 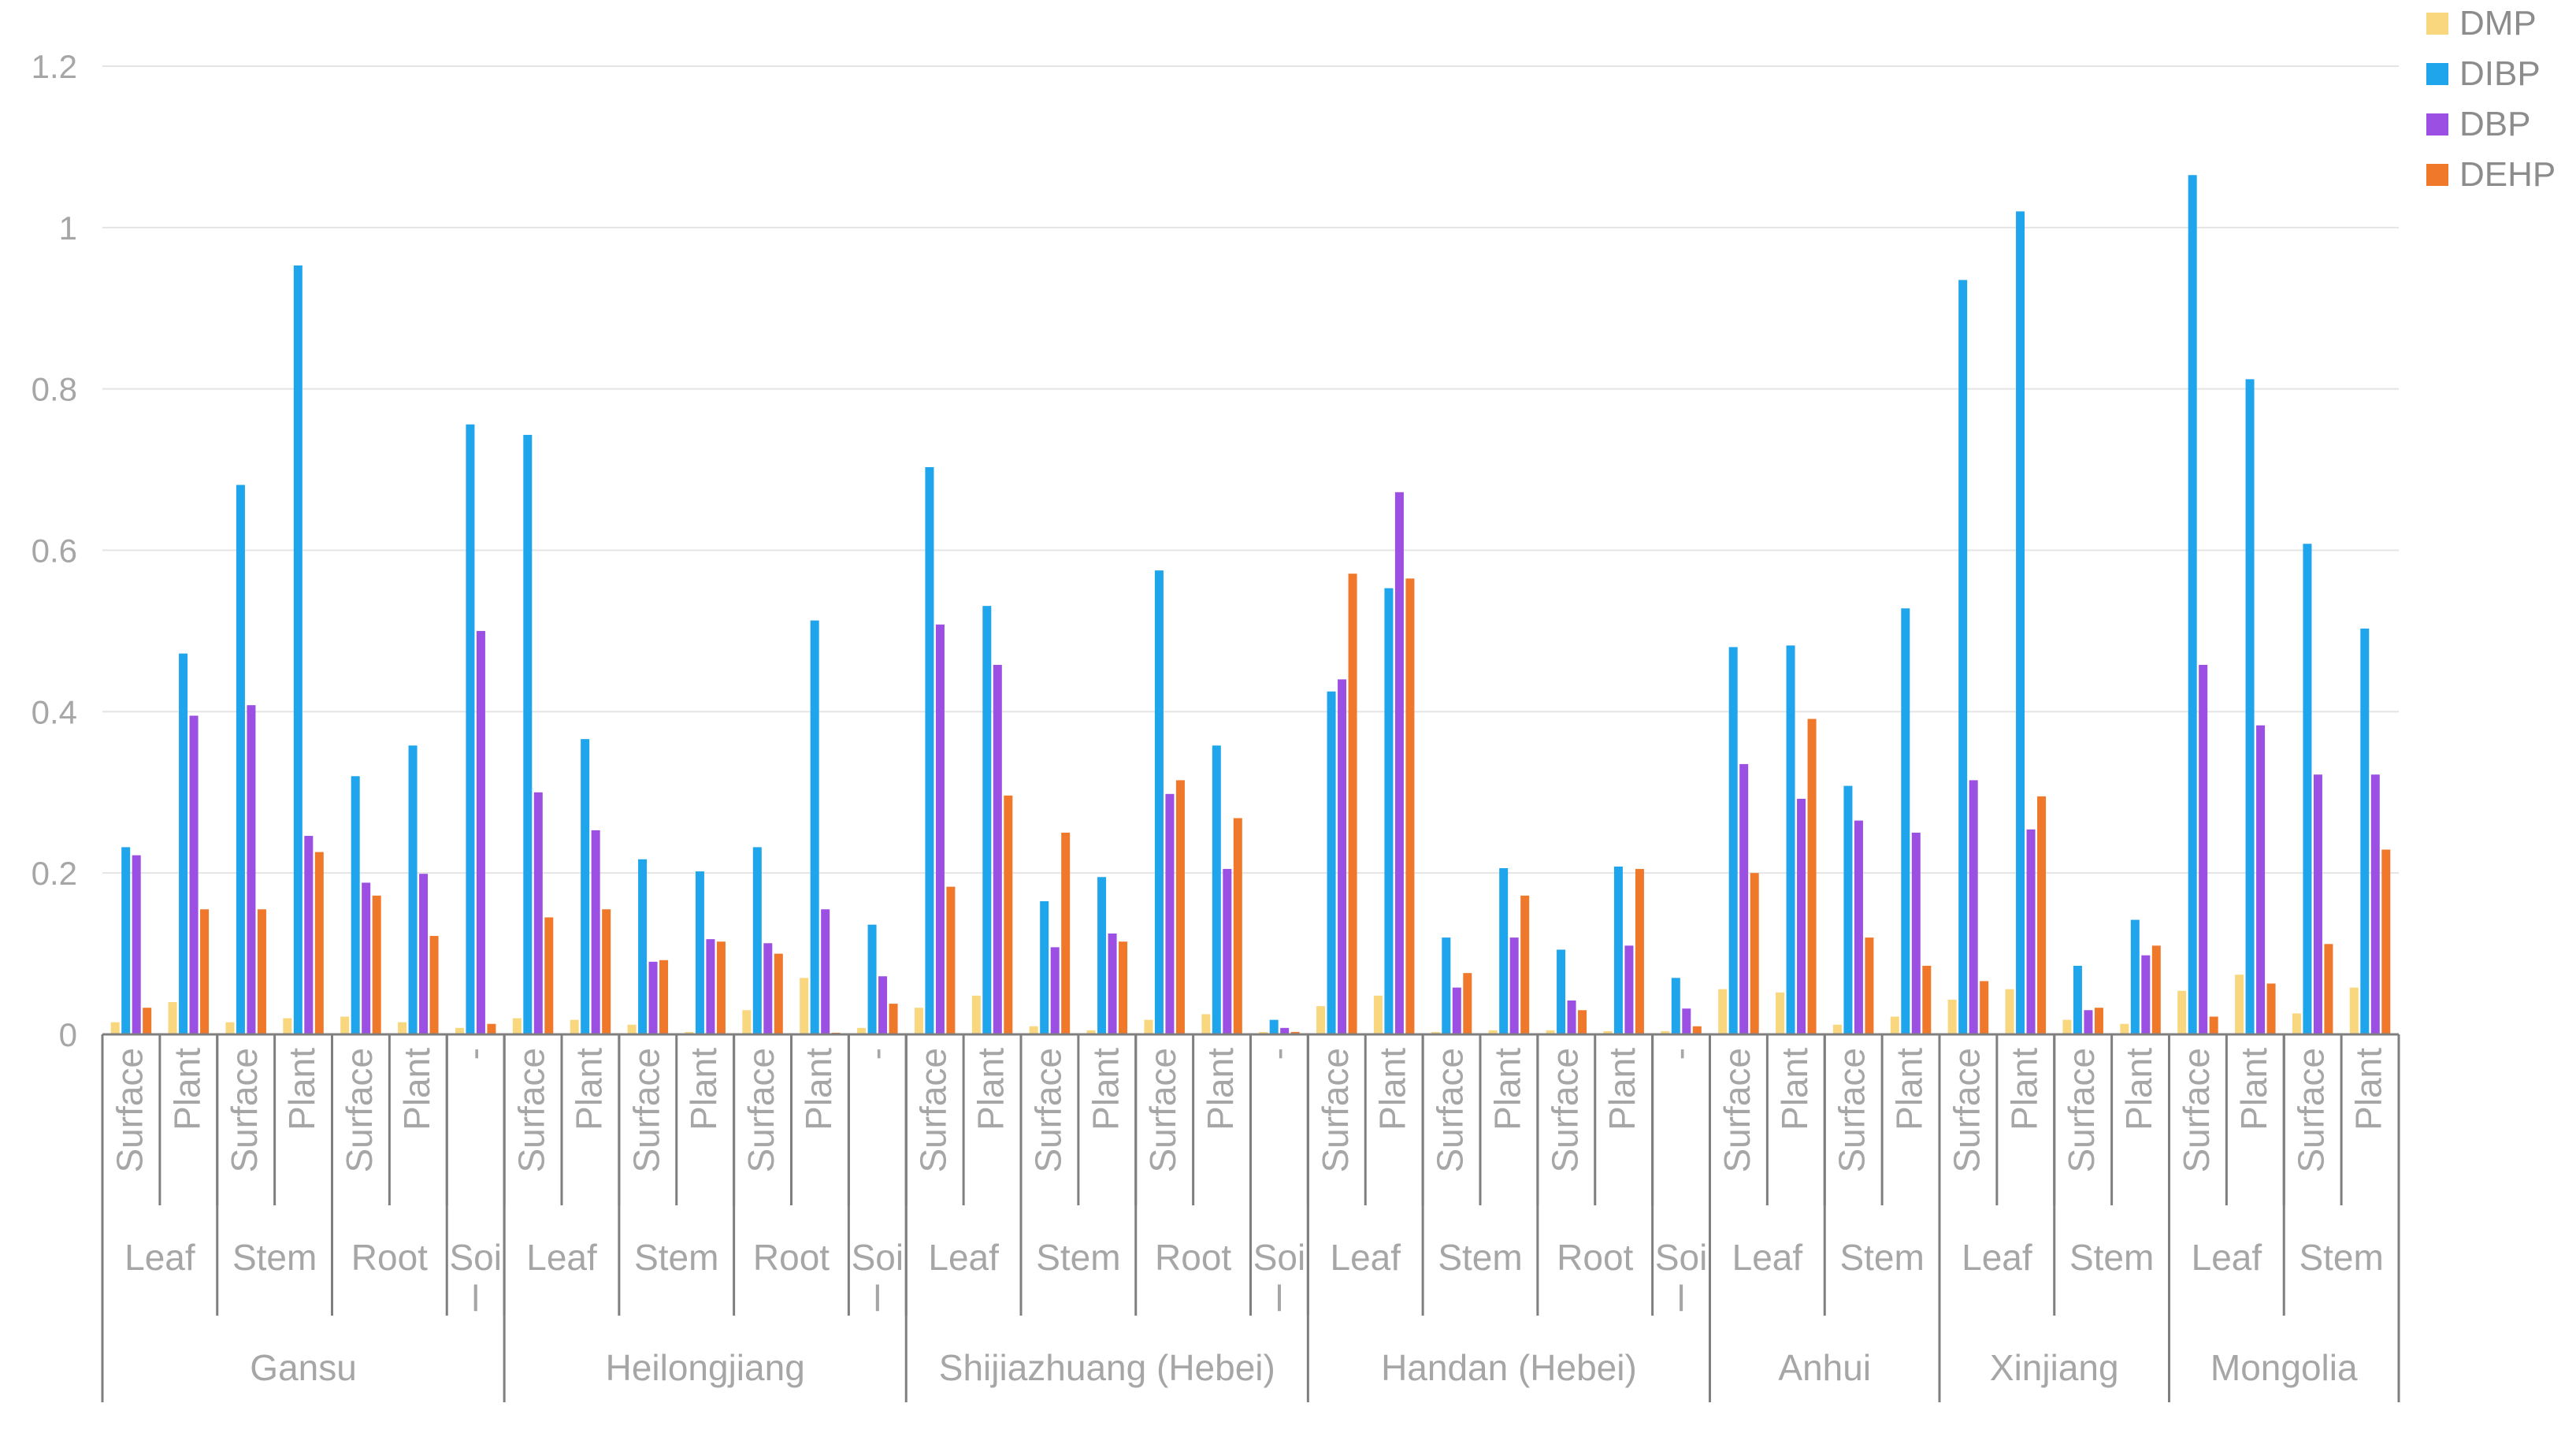 I want to click on y-axis-ticks: 0 0.2 0.4 0.6 0.8 1 1.2, so click(x=54, y=550).